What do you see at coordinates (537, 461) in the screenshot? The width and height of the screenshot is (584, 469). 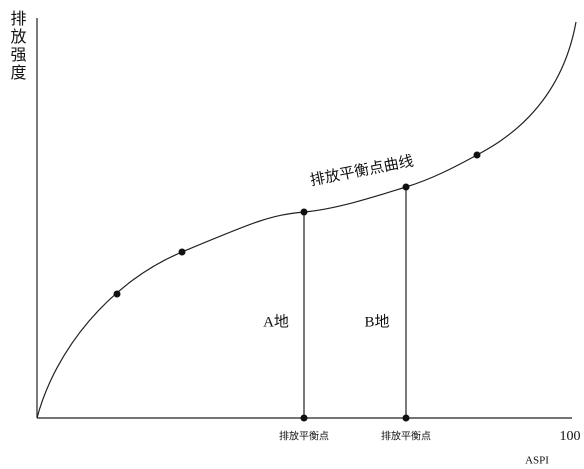 I see `x-axis-label: ASPI` at bounding box center [537, 461].